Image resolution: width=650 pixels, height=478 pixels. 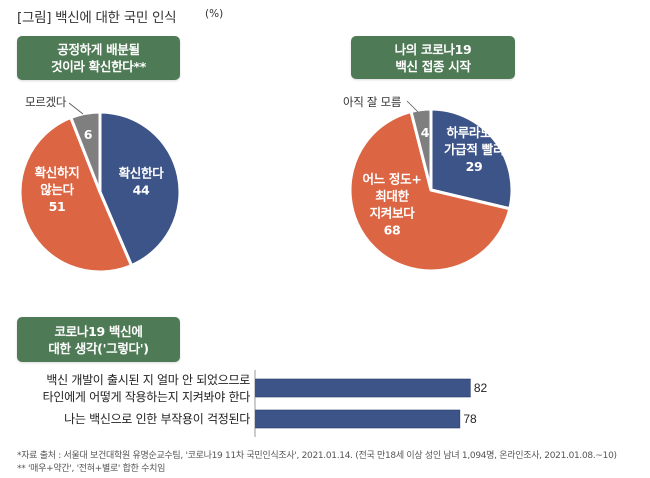 I want to click on pie-value-label: 44, so click(x=141, y=190).